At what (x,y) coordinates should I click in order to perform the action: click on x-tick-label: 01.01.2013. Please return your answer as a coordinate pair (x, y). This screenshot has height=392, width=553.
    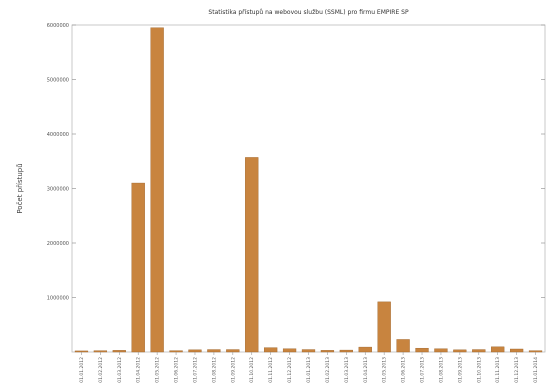
    Looking at the image, I should click on (309, 370).